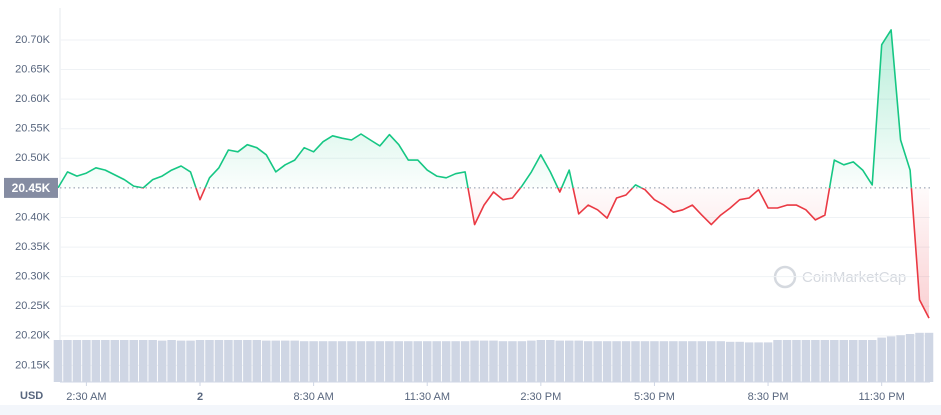 This screenshot has width=941, height=415. Describe the element at coordinates (33, 277) in the screenshot. I see `y-tick-label: 20.30K` at that location.